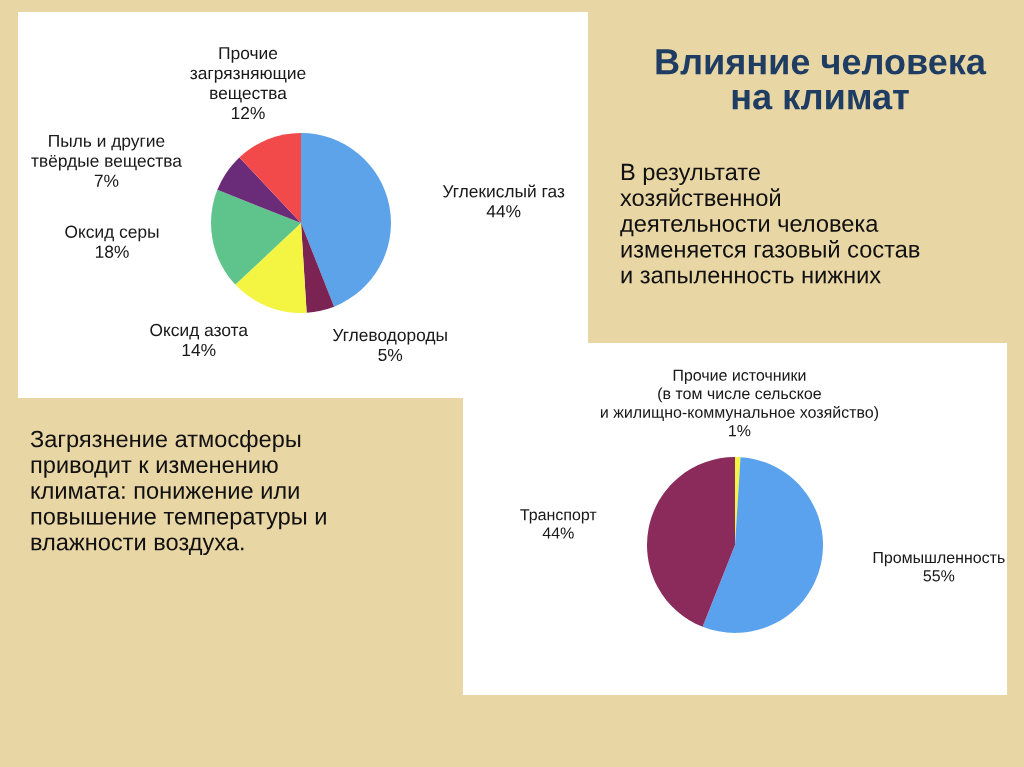 The height and width of the screenshot is (767, 1024). Describe the element at coordinates (939, 559) in the screenshot. I see `slice-label: Промышленность` at that location.